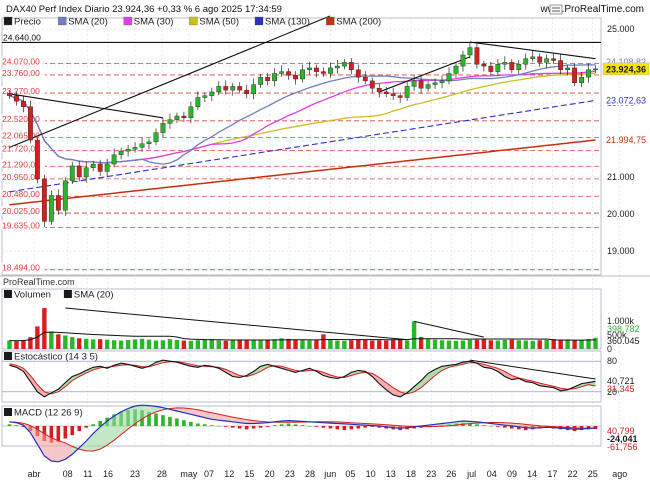  I want to click on volume-y-tick-label: 500k, so click(617, 335).